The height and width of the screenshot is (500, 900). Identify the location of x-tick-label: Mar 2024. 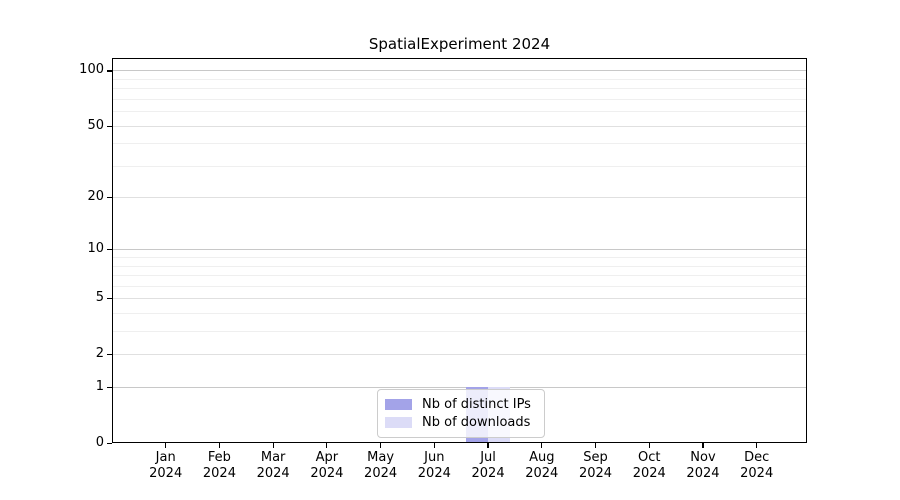
(273, 465).